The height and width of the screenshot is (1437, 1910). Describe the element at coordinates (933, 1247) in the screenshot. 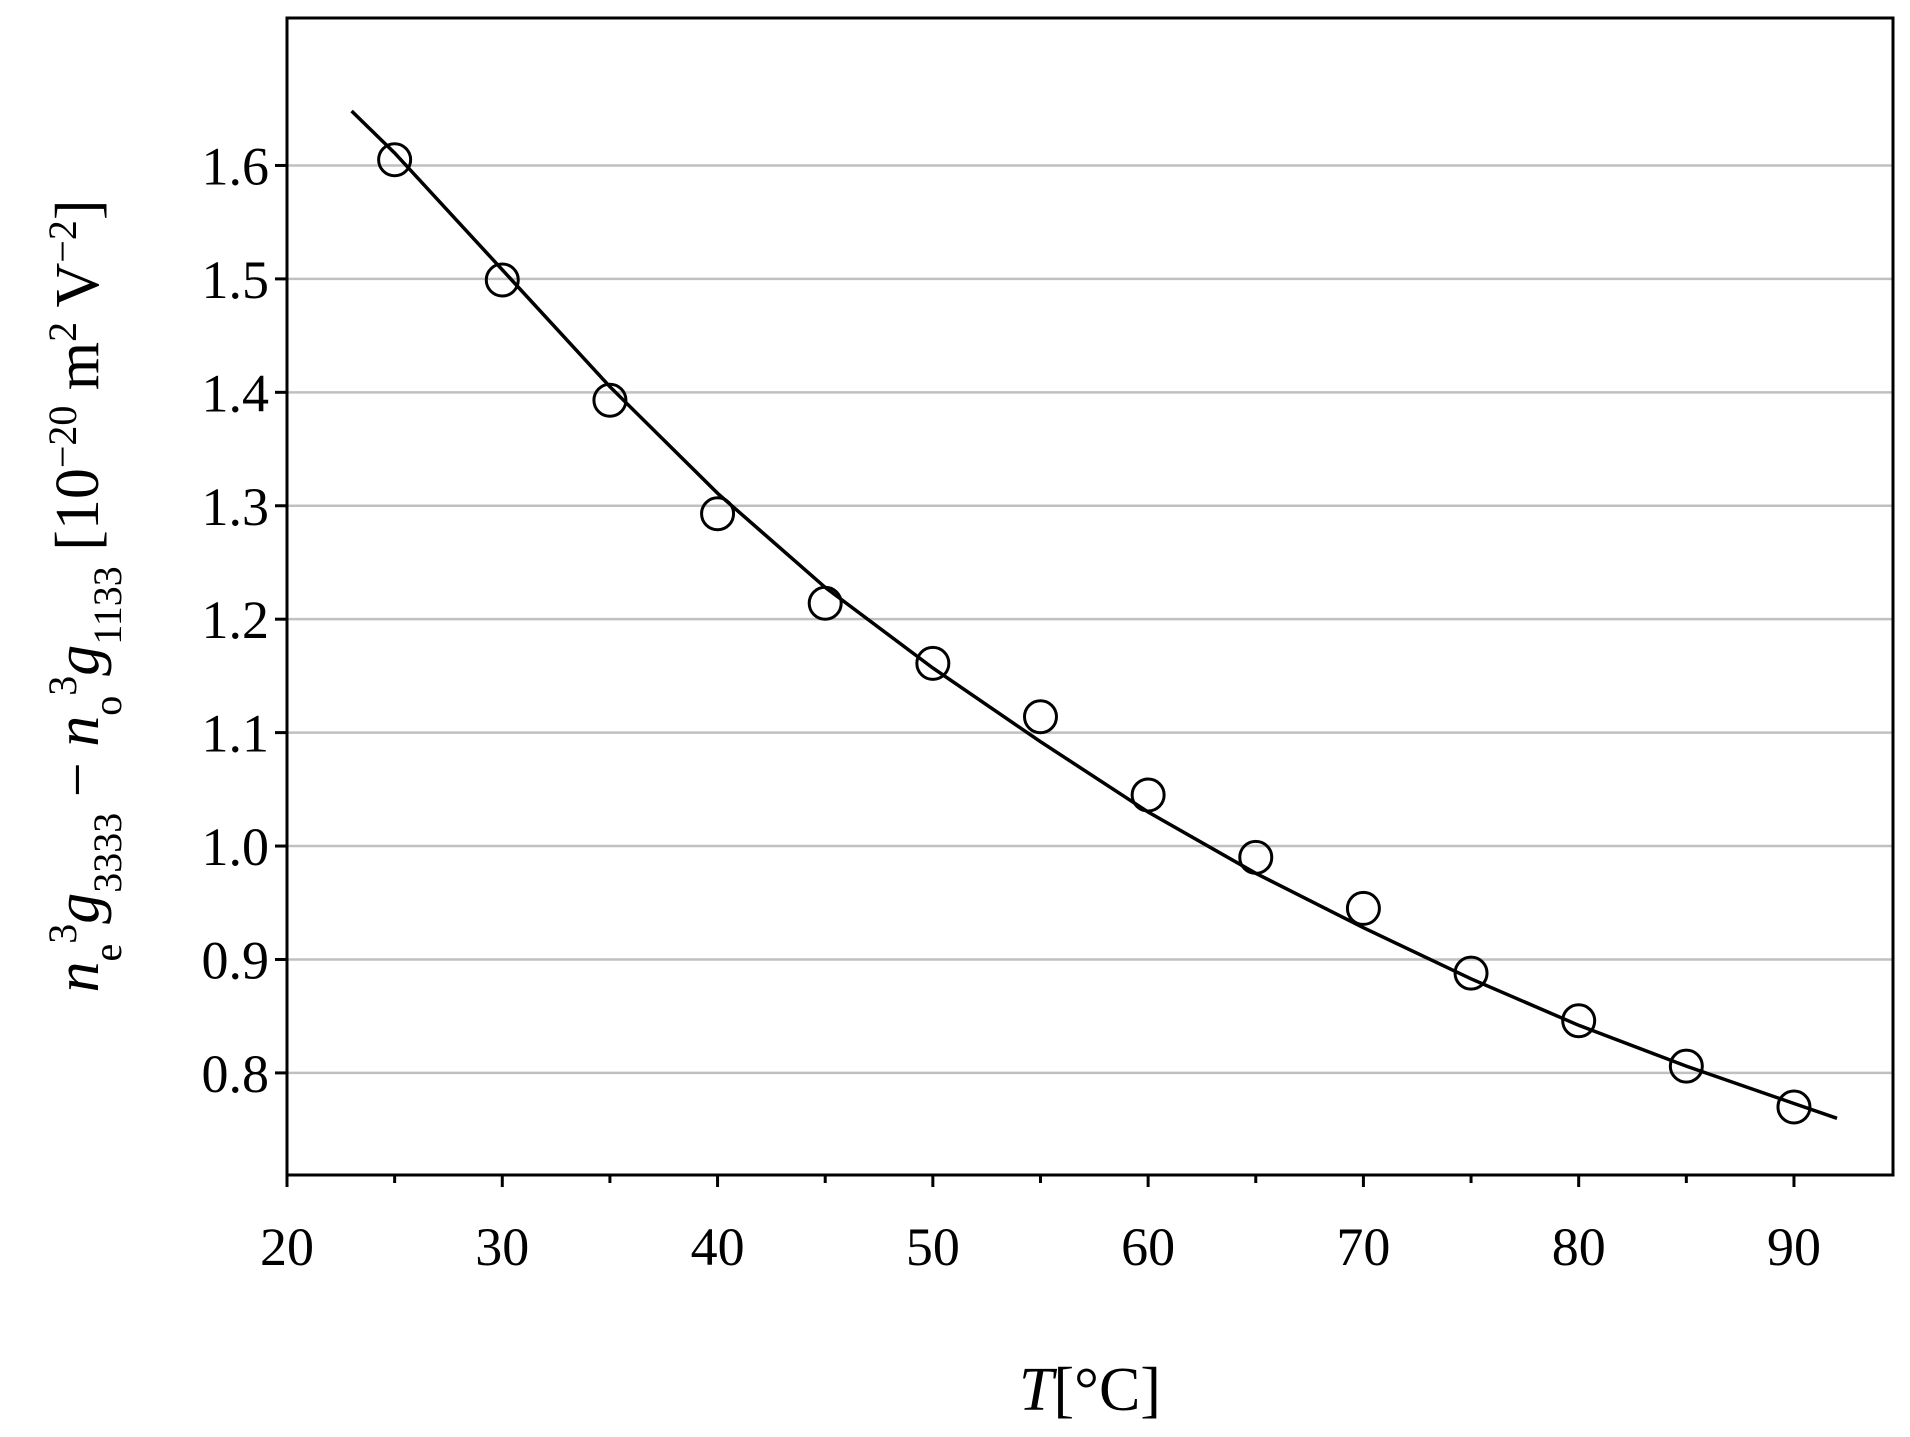

I see `x-tick-label: 50` at that location.